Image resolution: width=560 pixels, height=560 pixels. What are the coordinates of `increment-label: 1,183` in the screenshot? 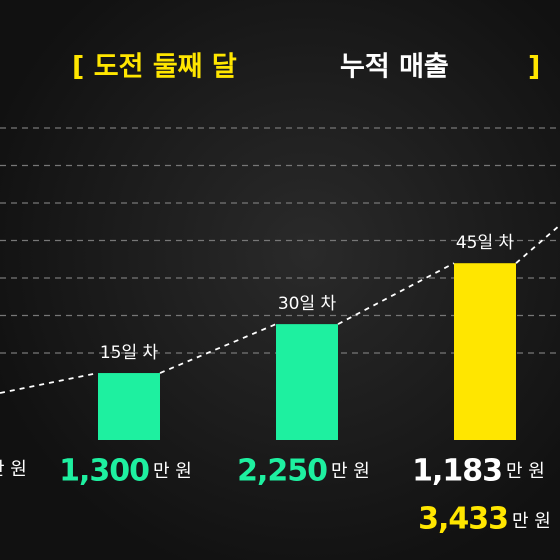 It's located at (457, 471).